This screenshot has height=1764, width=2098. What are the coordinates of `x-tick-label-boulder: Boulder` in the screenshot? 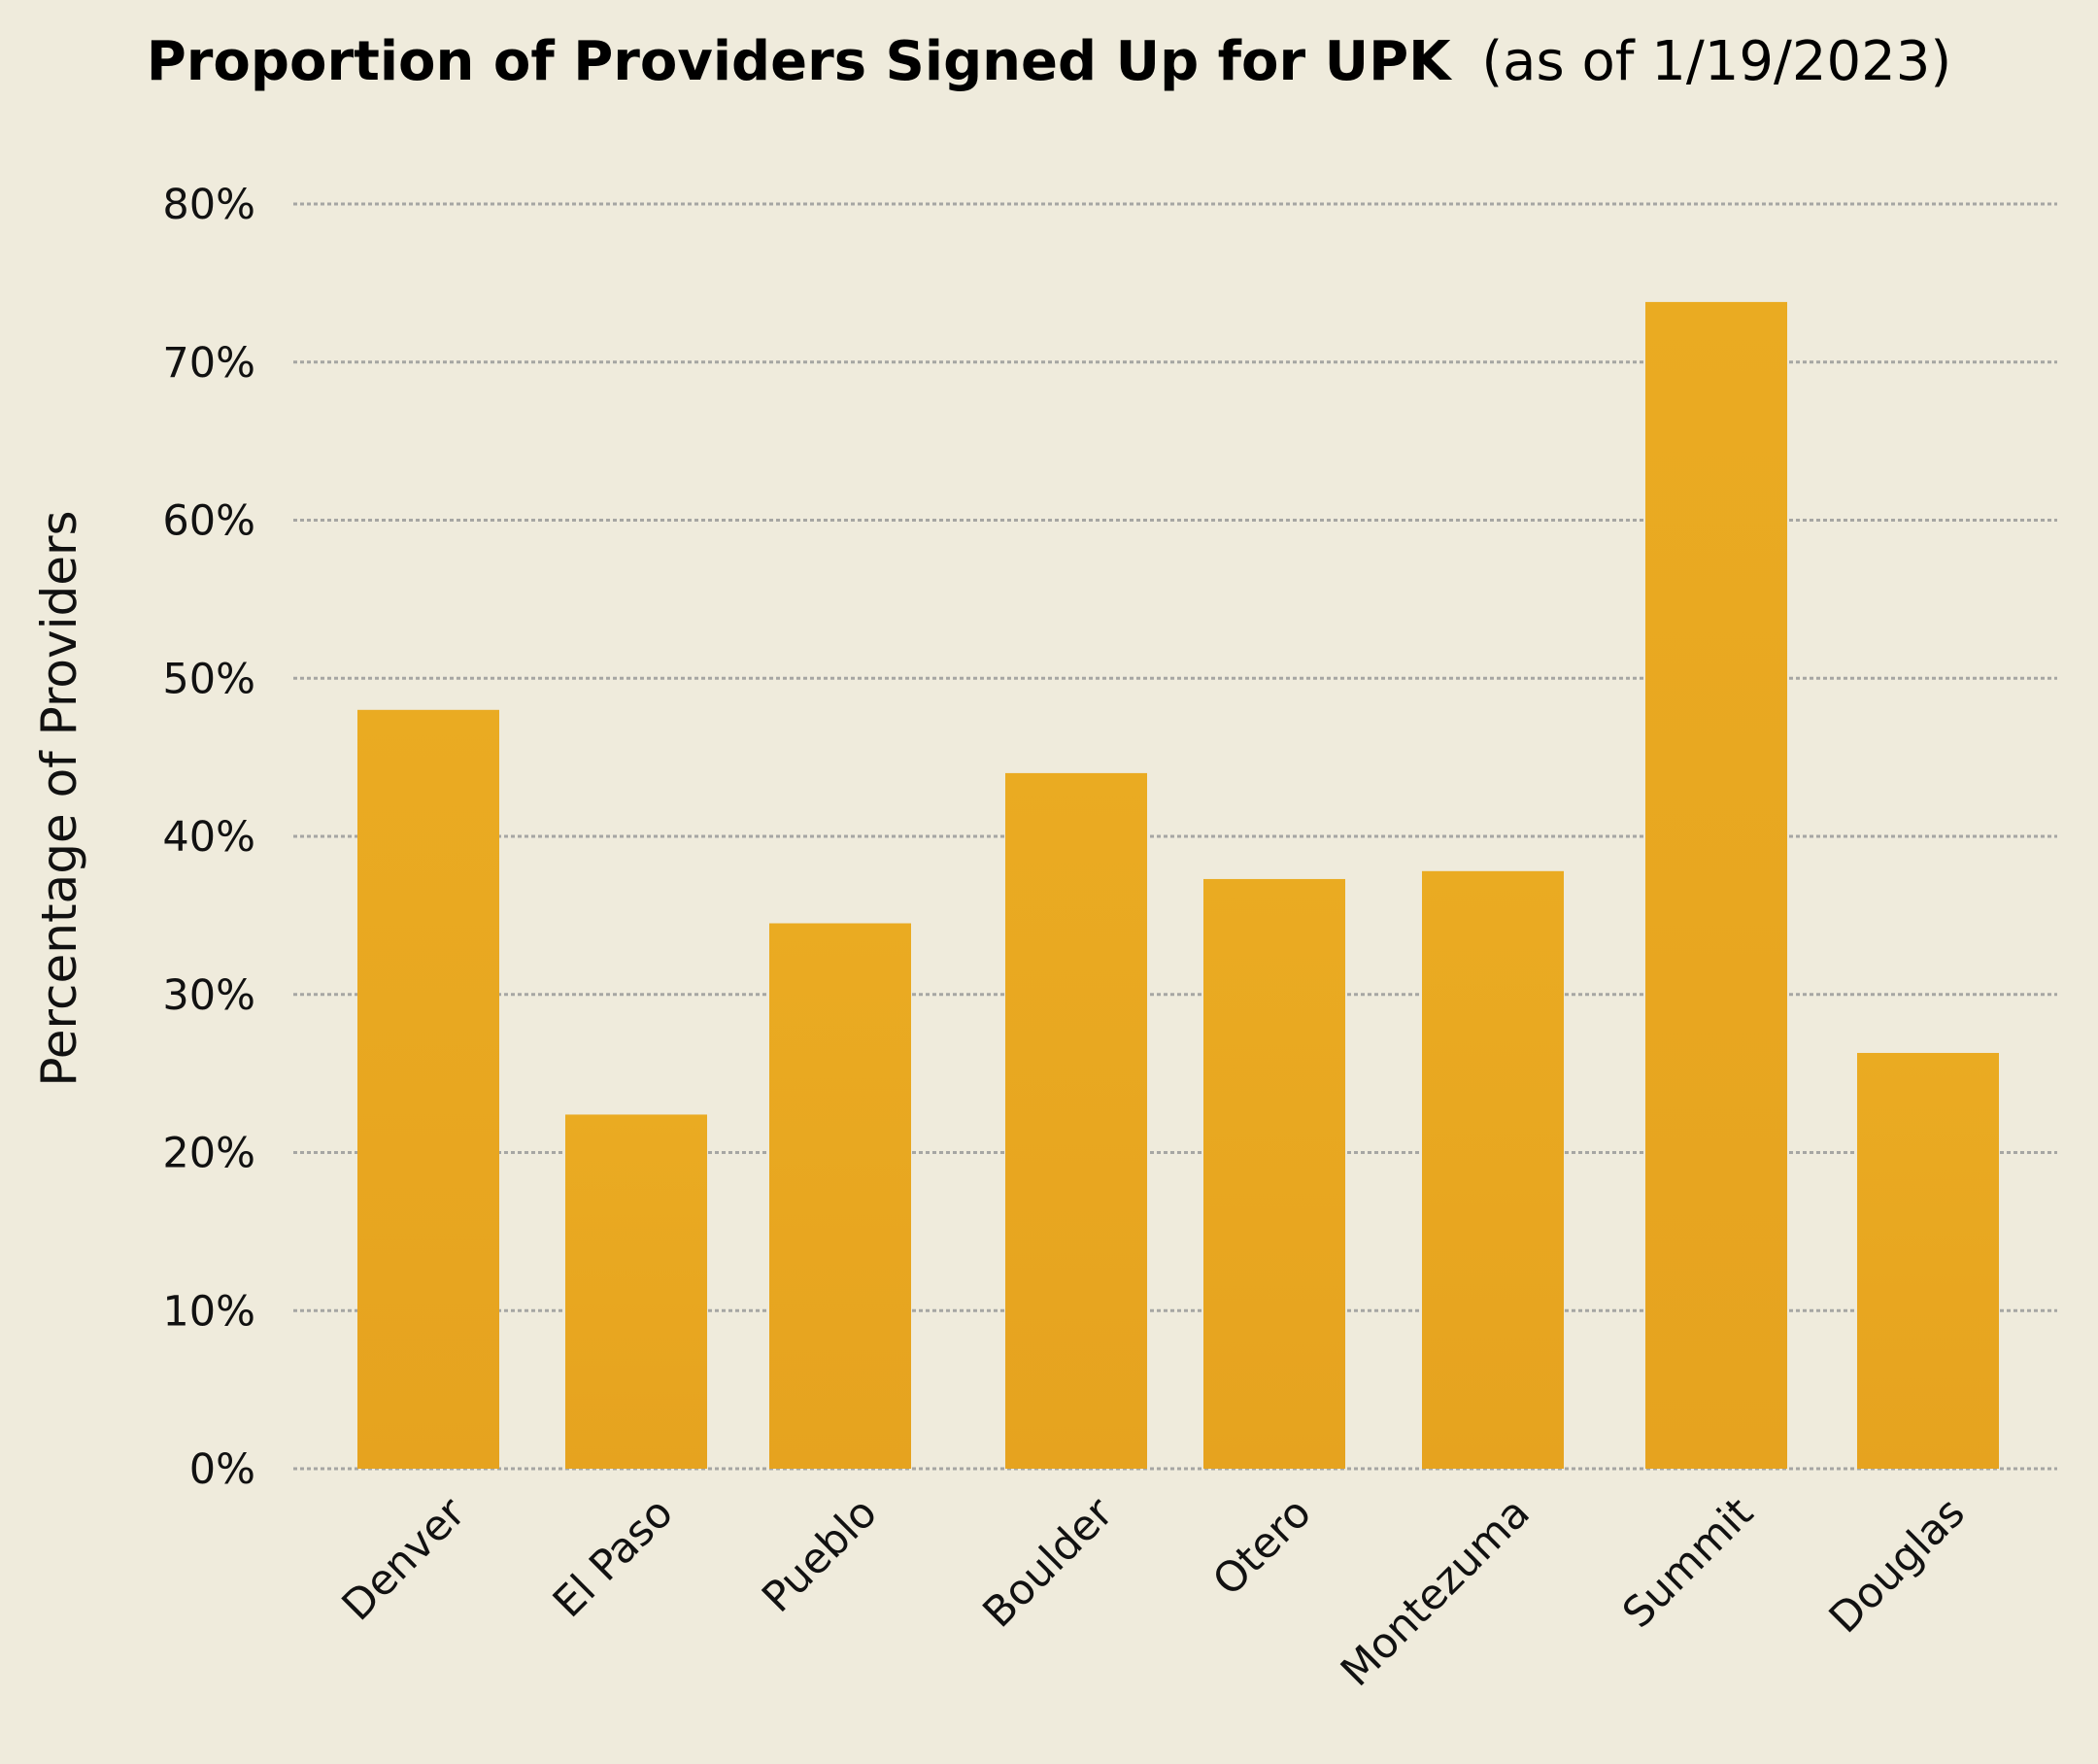 It's located at (1049, 1562).